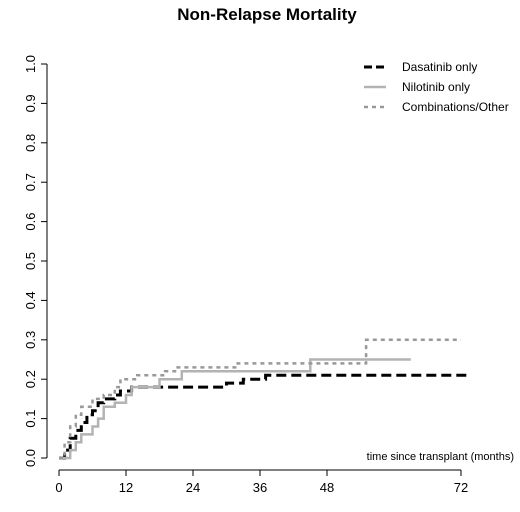  I want to click on y-tick-label: 0.9, so click(30, 103).